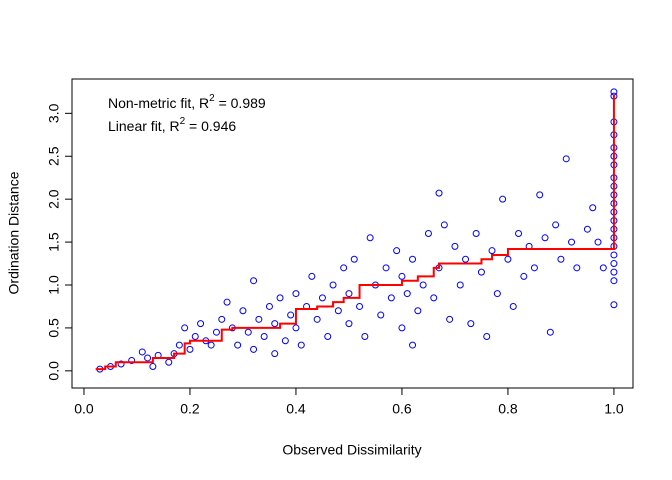 Image resolution: width=672 pixels, height=480 pixels. What do you see at coordinates (614, 409) in the screenshot?
I see `x-tick-label: 1.0` at bounding box center [614, 409].